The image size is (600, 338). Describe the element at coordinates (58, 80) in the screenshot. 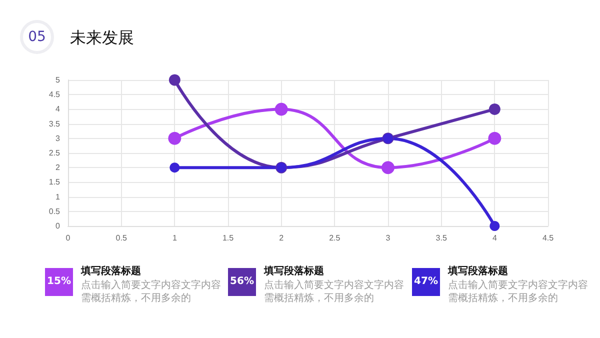

I see `y-tick-label: 5` at that location.